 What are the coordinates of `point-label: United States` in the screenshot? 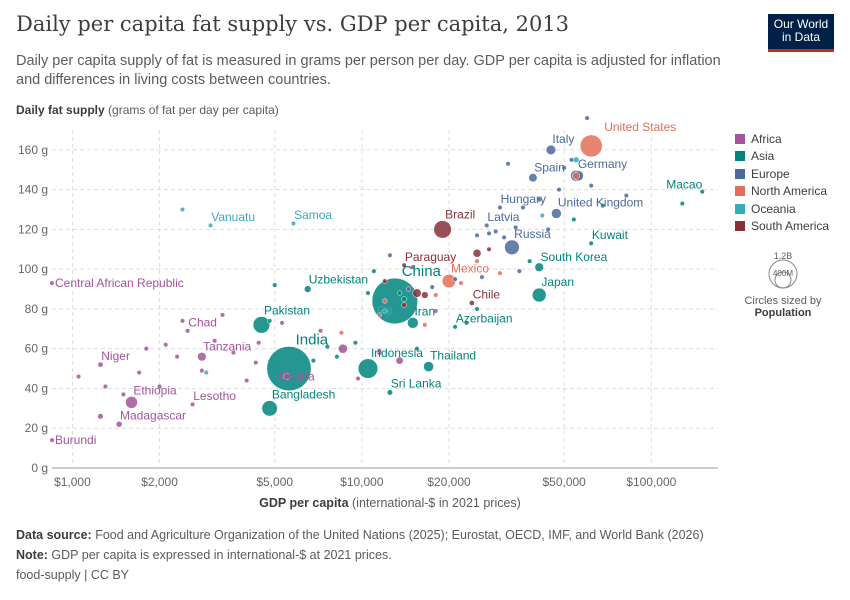 It's located at (640, 127).